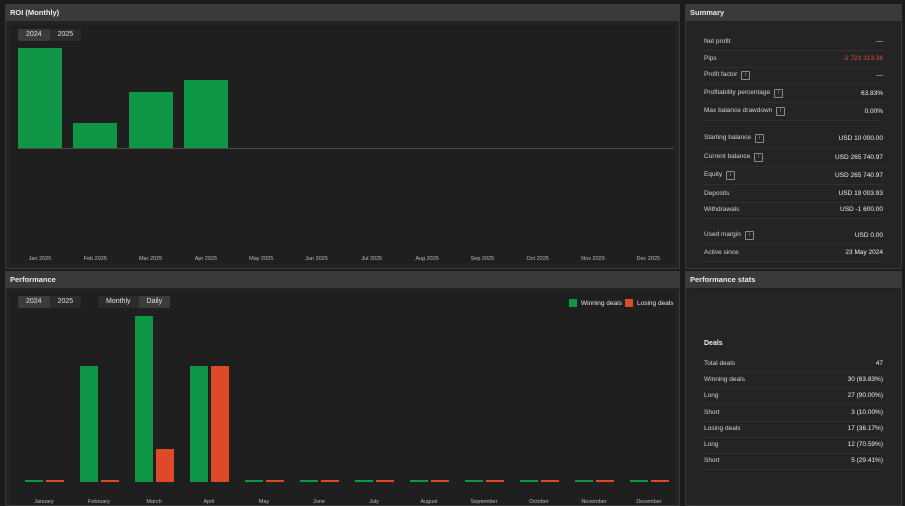 Image resolution: width=905 pixels, height=506 pixels. What do you see at coordinates (65, 302) in the screenshot?
I see `performance-year-2025: 2025` at bounding box center [65, 302].